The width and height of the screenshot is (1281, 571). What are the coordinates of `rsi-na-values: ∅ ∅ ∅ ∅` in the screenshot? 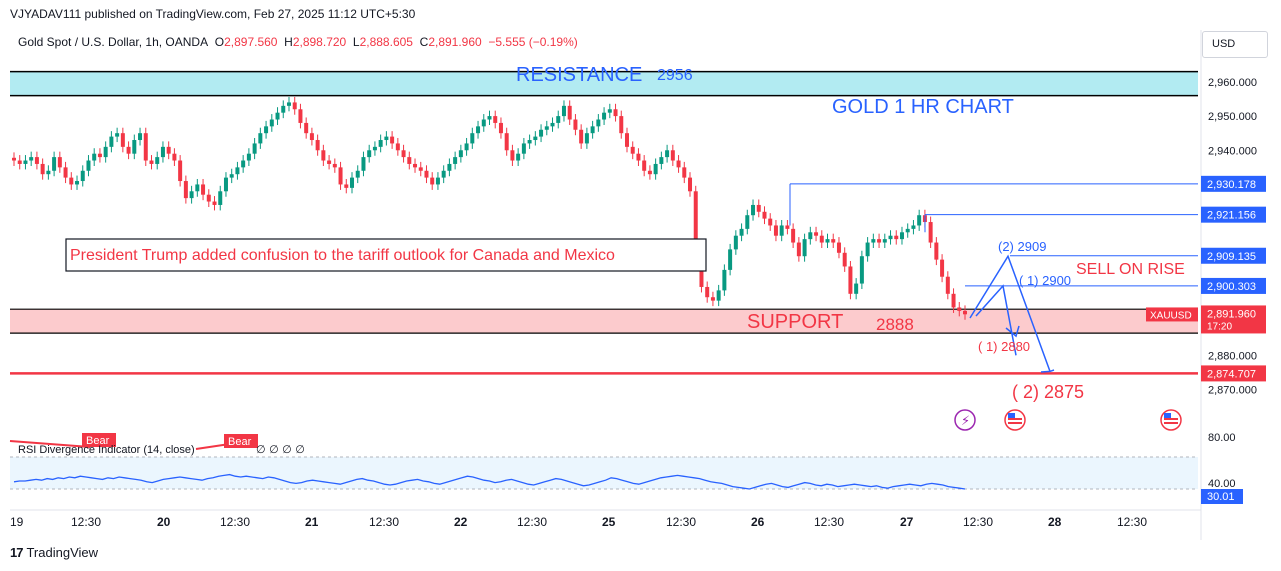 It's located at (280, 449).